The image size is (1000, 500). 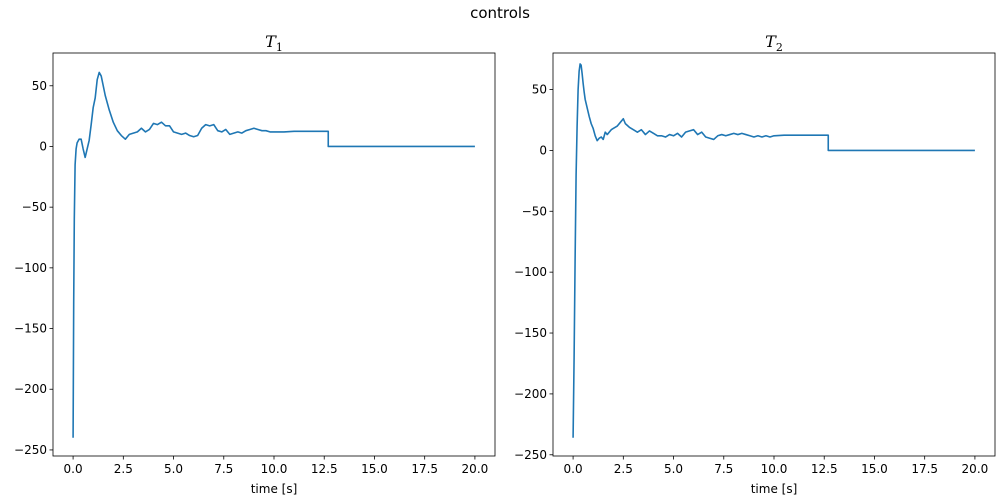 What do you see at coordinates (39, 86) in the screenshot?
I see `chart-1-ytick-label: 50` at bounding box center [39, 86].